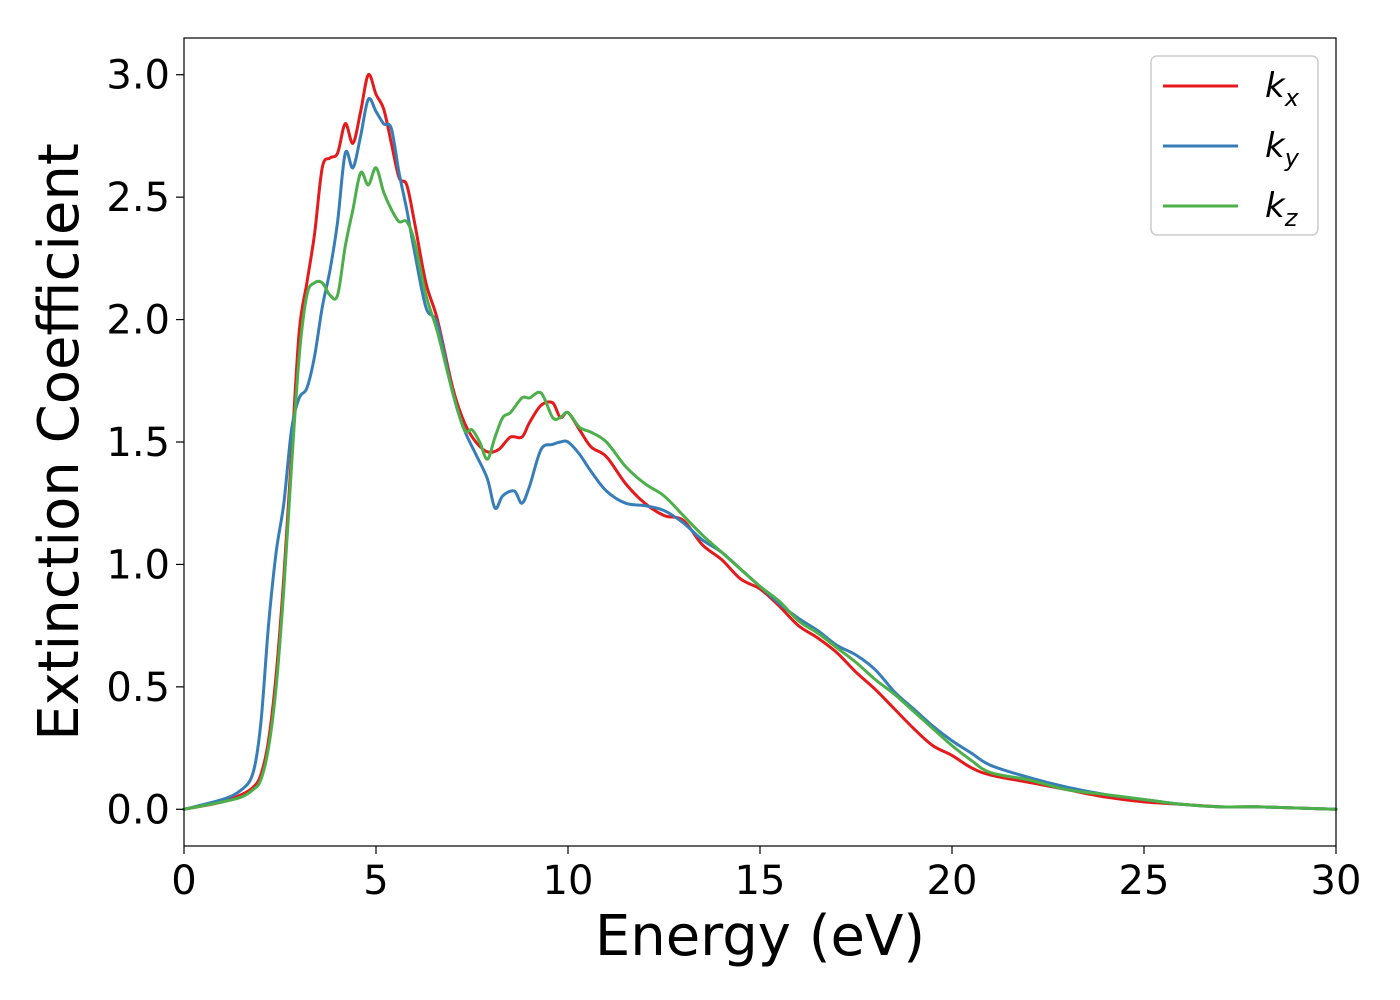  I want to click on x-axis: 0 5 10 15 20 25 30, so click(766, 875).